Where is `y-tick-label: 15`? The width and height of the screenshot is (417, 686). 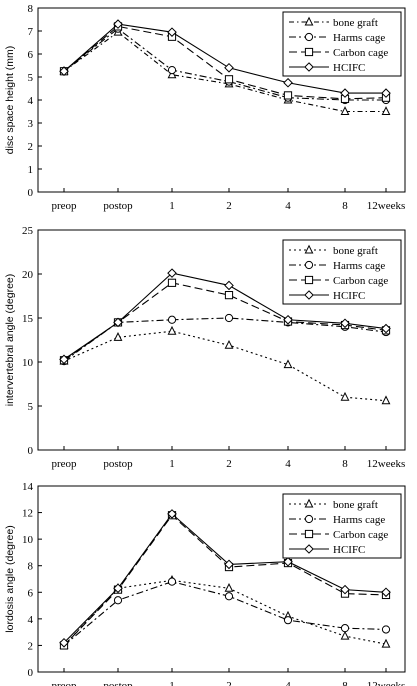 y-tick-label: 15 is located at coordinates (28, 319).